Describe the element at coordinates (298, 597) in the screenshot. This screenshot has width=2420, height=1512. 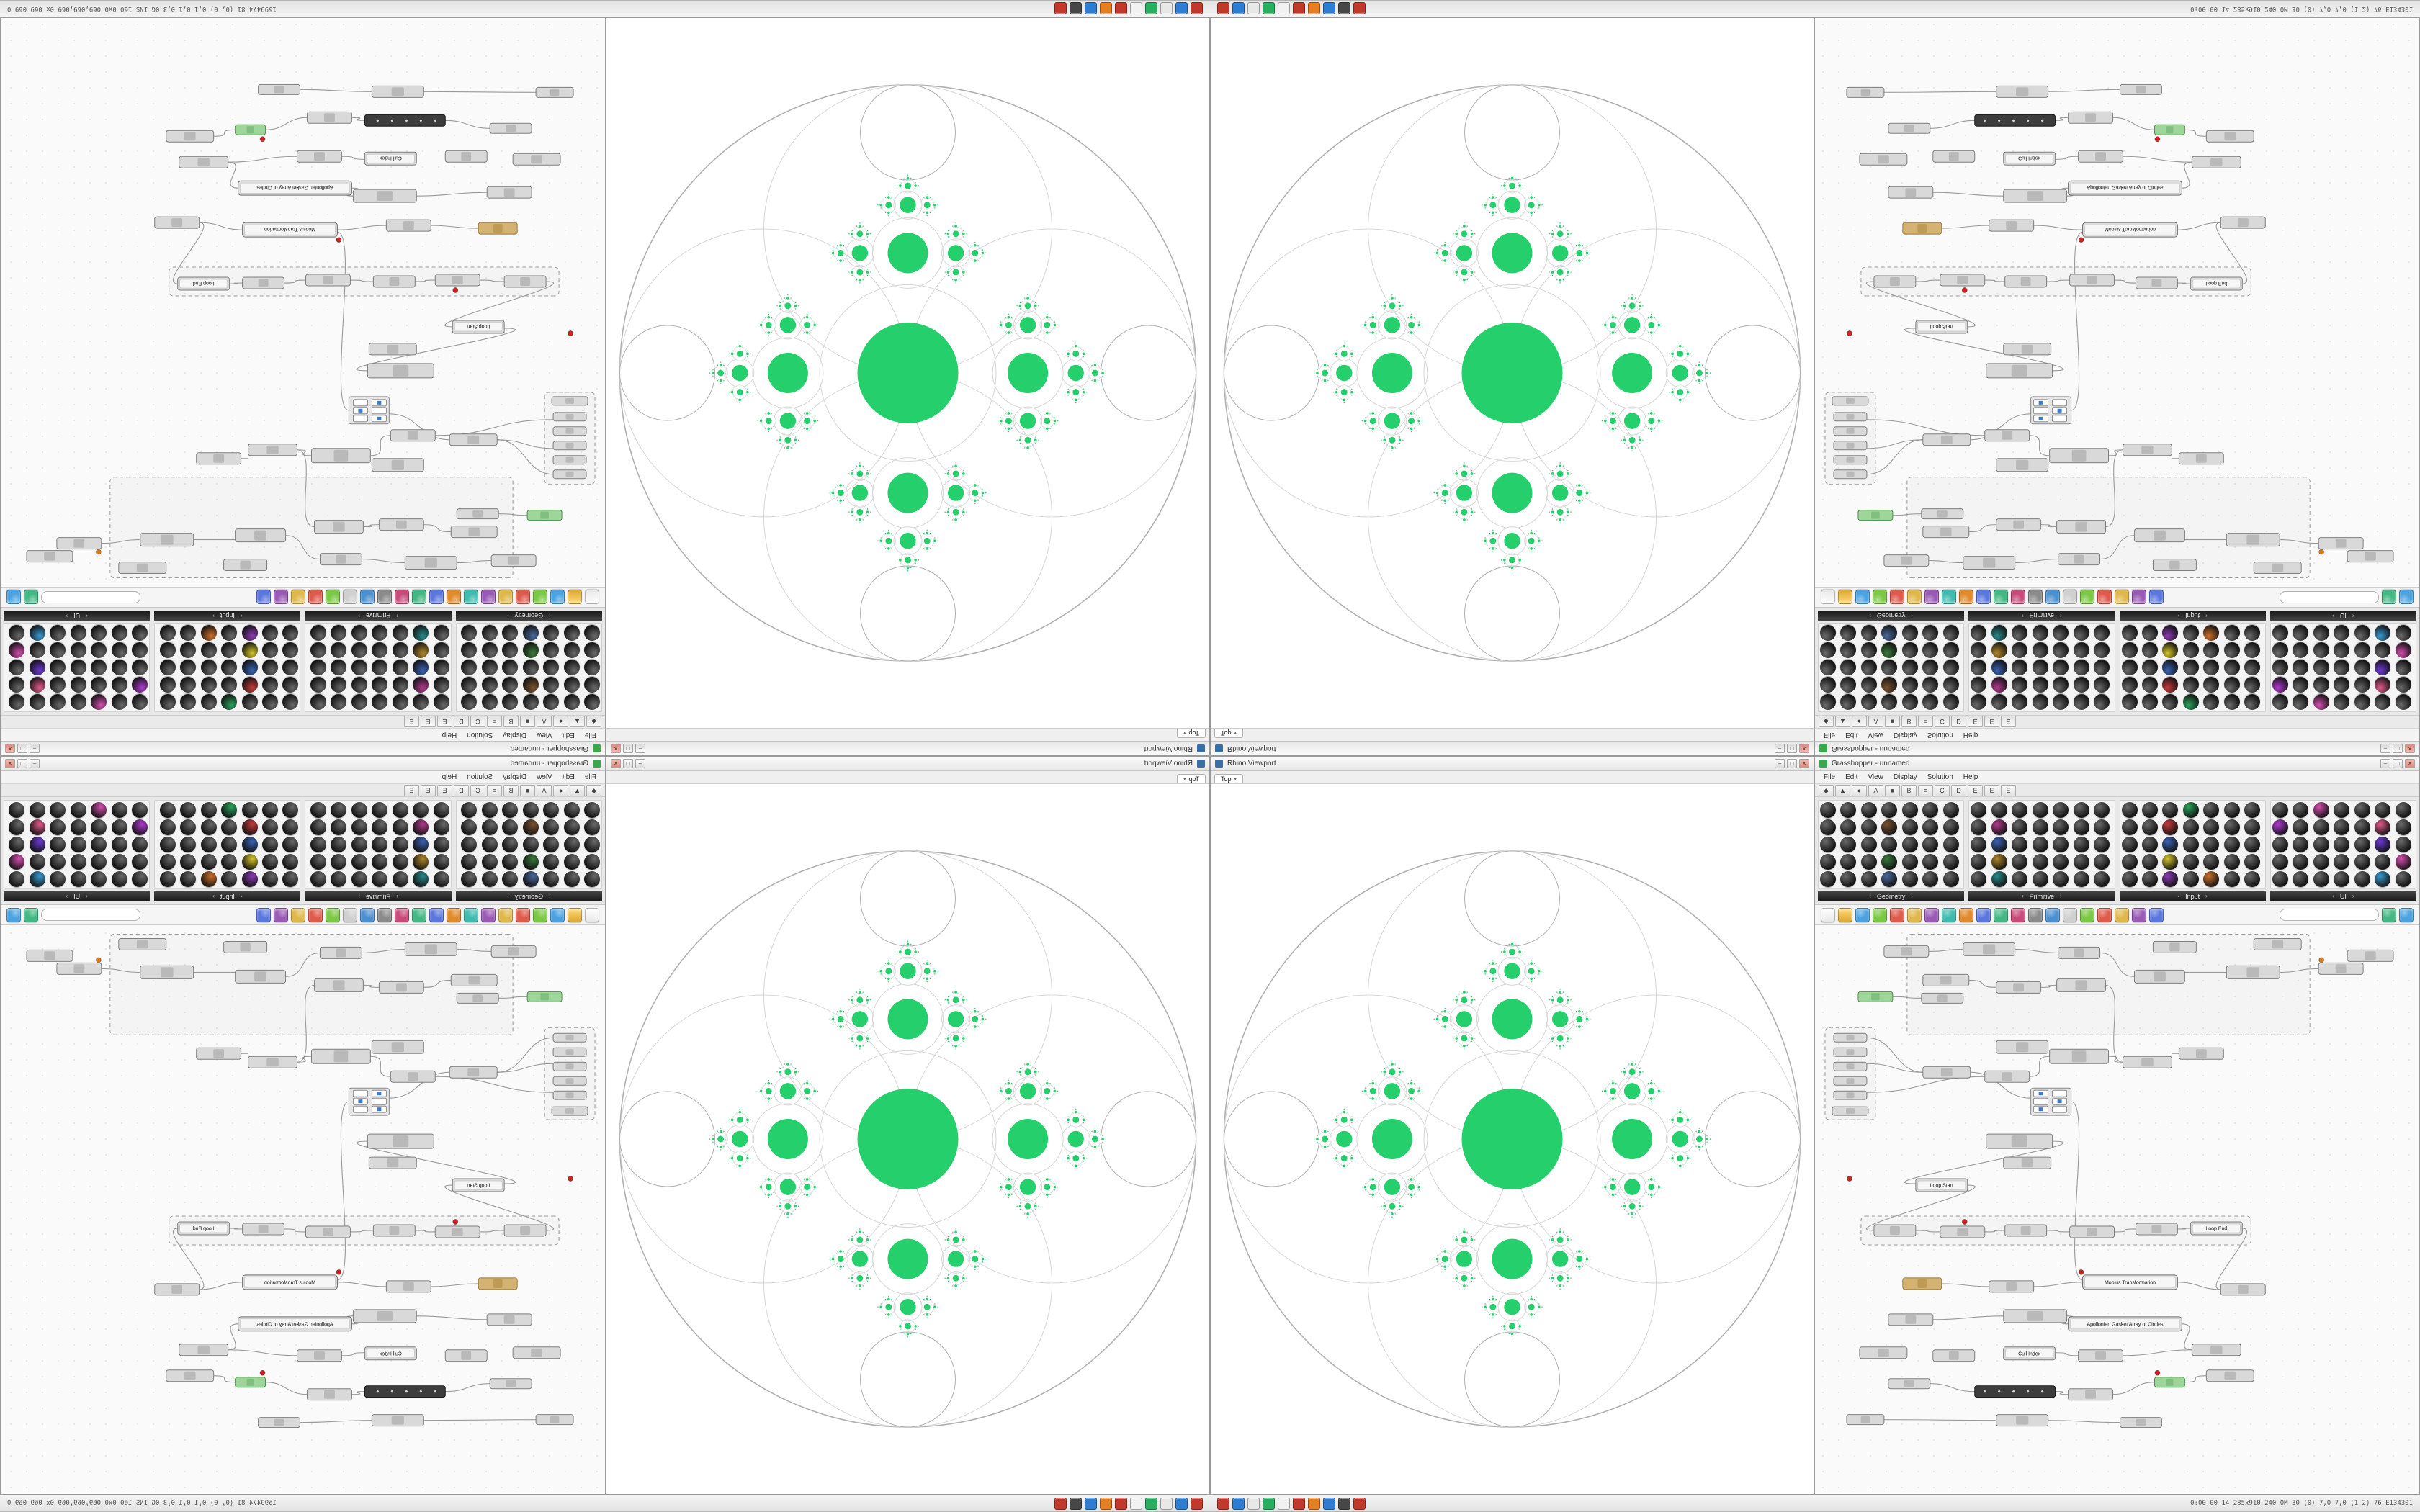
I see `camera-icon` at that location.